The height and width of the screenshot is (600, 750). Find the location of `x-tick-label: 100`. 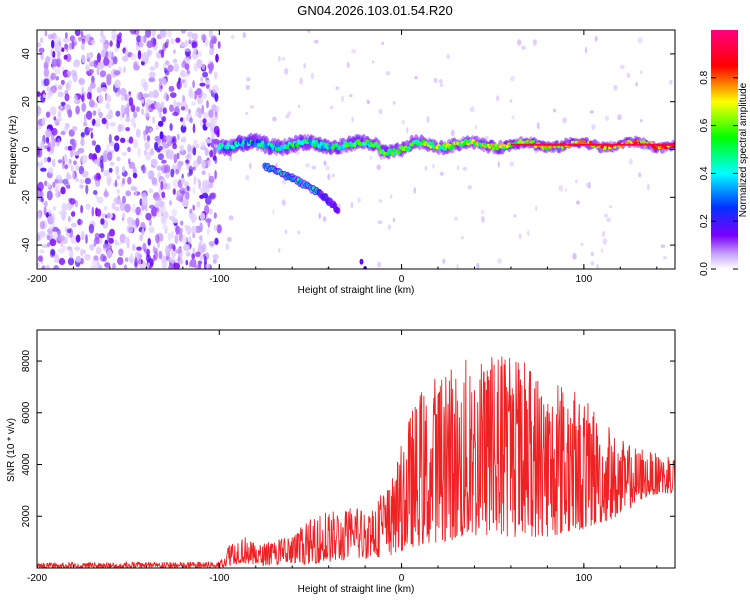

x-tick-label: 100 is located at coordinates (584, 578).